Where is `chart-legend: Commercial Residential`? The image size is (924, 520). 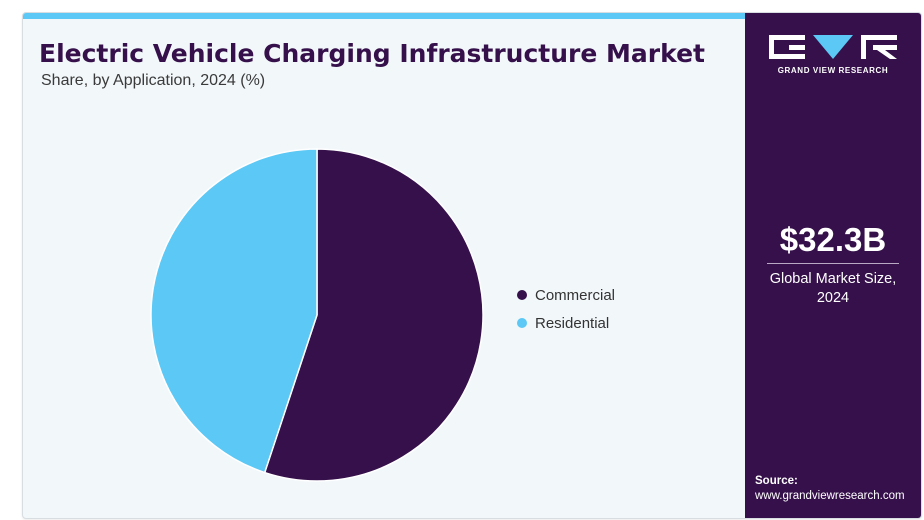 chart-legend: Commercial Residential is located at coordinates (566, 309).